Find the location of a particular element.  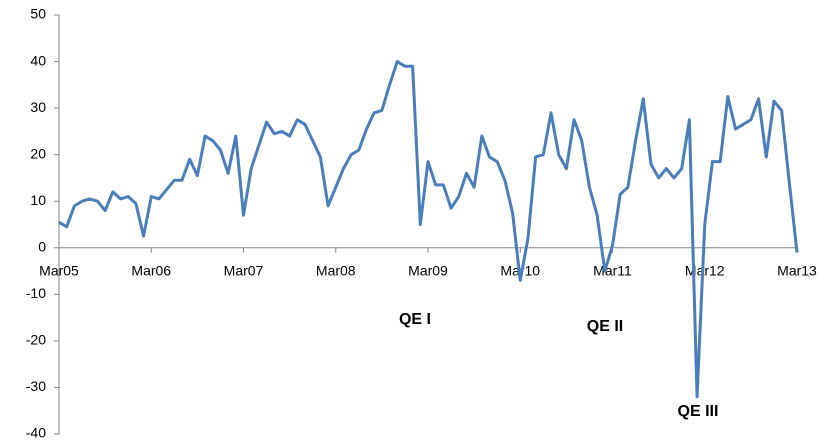

x-tick-label: Mar12 is located at coordinates (705, 270).